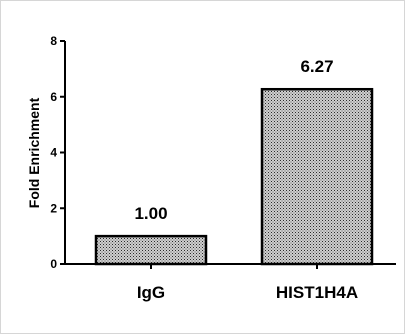 This screenshot has height=335, width=405. What do you see at coordinates (151, 250) in the screenshot?
I see `bar-igg` at bounding box center [151, 250].